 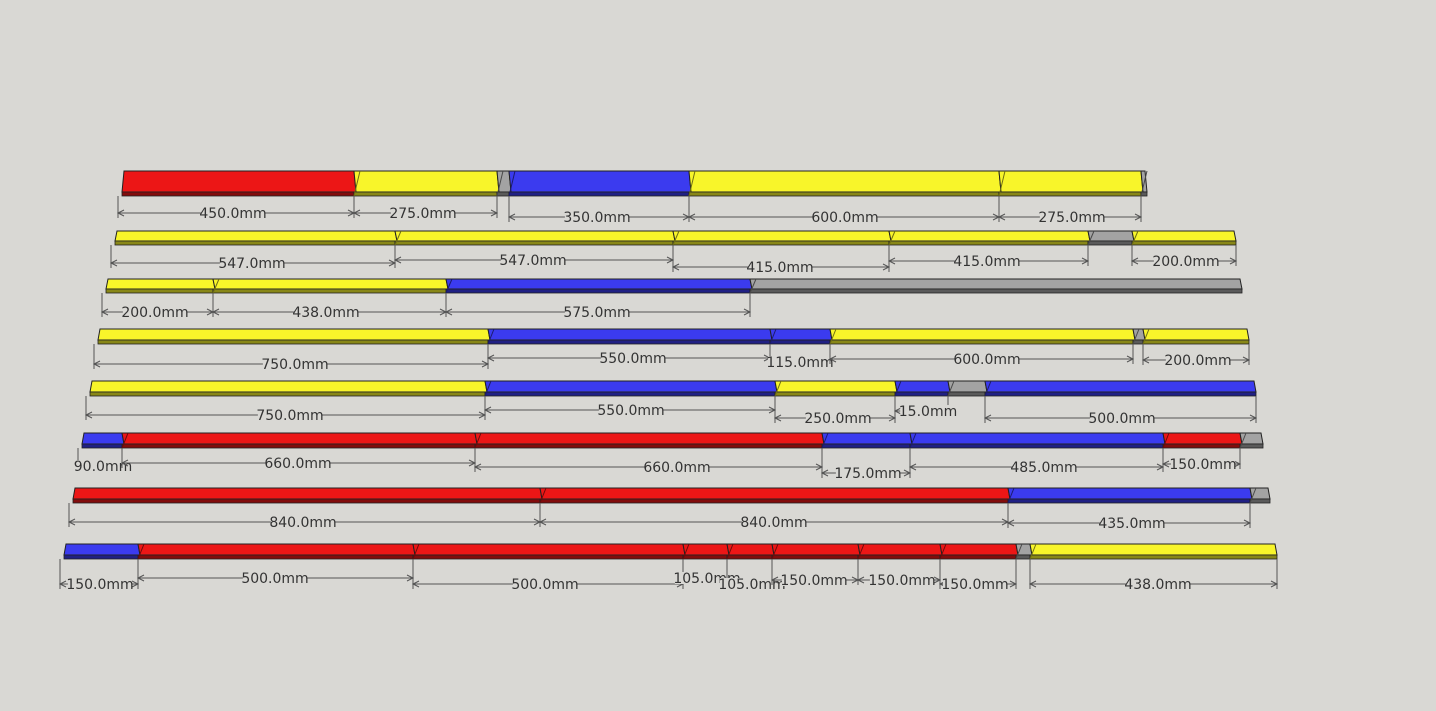 I want to click on bar-5-piece-6-blue, so click(x=1120, y=386).